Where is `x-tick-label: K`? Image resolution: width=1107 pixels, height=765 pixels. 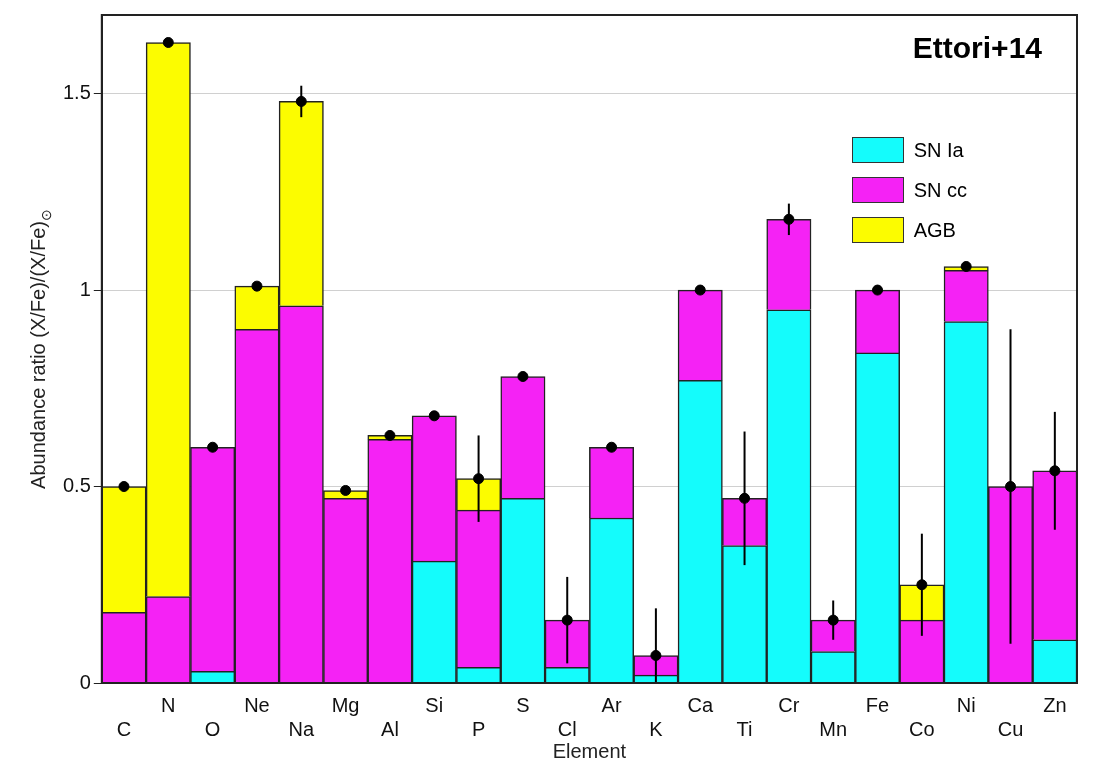 x-tick-label: K is located at coordinates (656, 728).